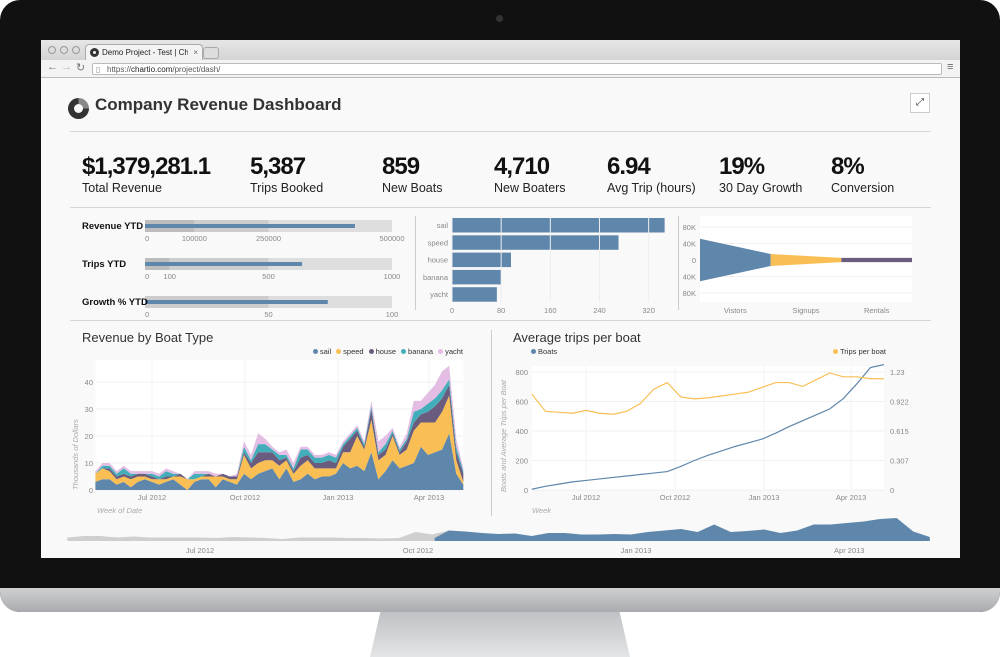  What do you see at coordinates (548, 351) in the screenshot?
I see `legend-label: Boats` at bounding box center [548, 351].